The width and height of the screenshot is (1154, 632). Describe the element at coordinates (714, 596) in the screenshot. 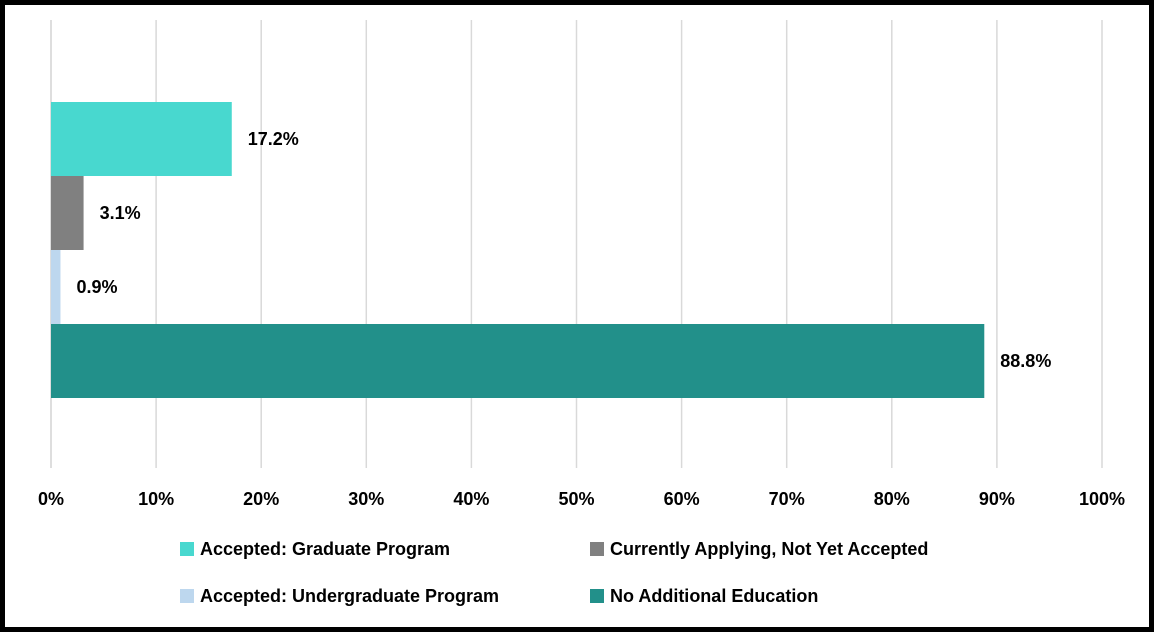

I see `legend-label: No Additional Education` at that location.